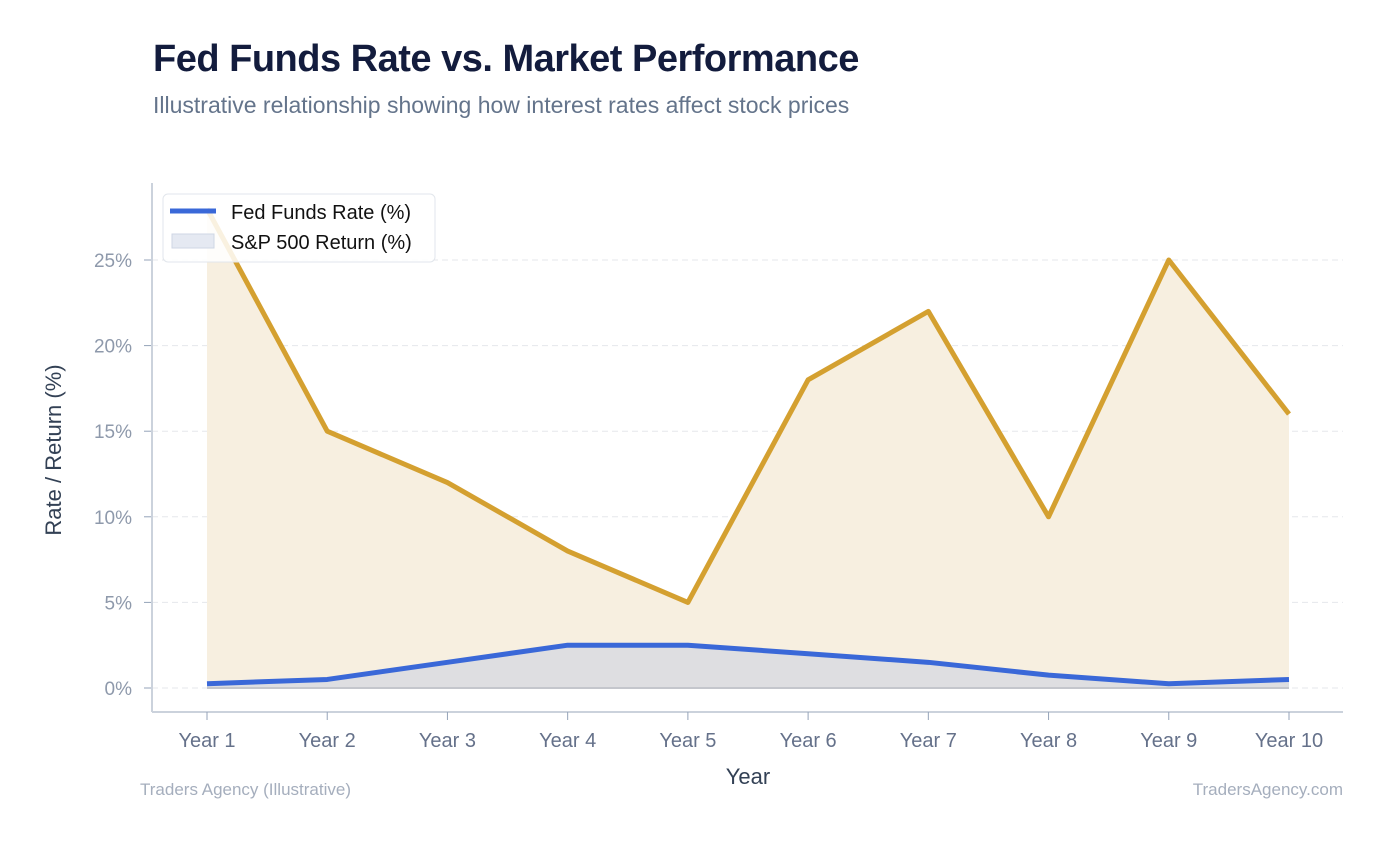  I want to click on x-tick-label: Year 8, so click(1048, 741).